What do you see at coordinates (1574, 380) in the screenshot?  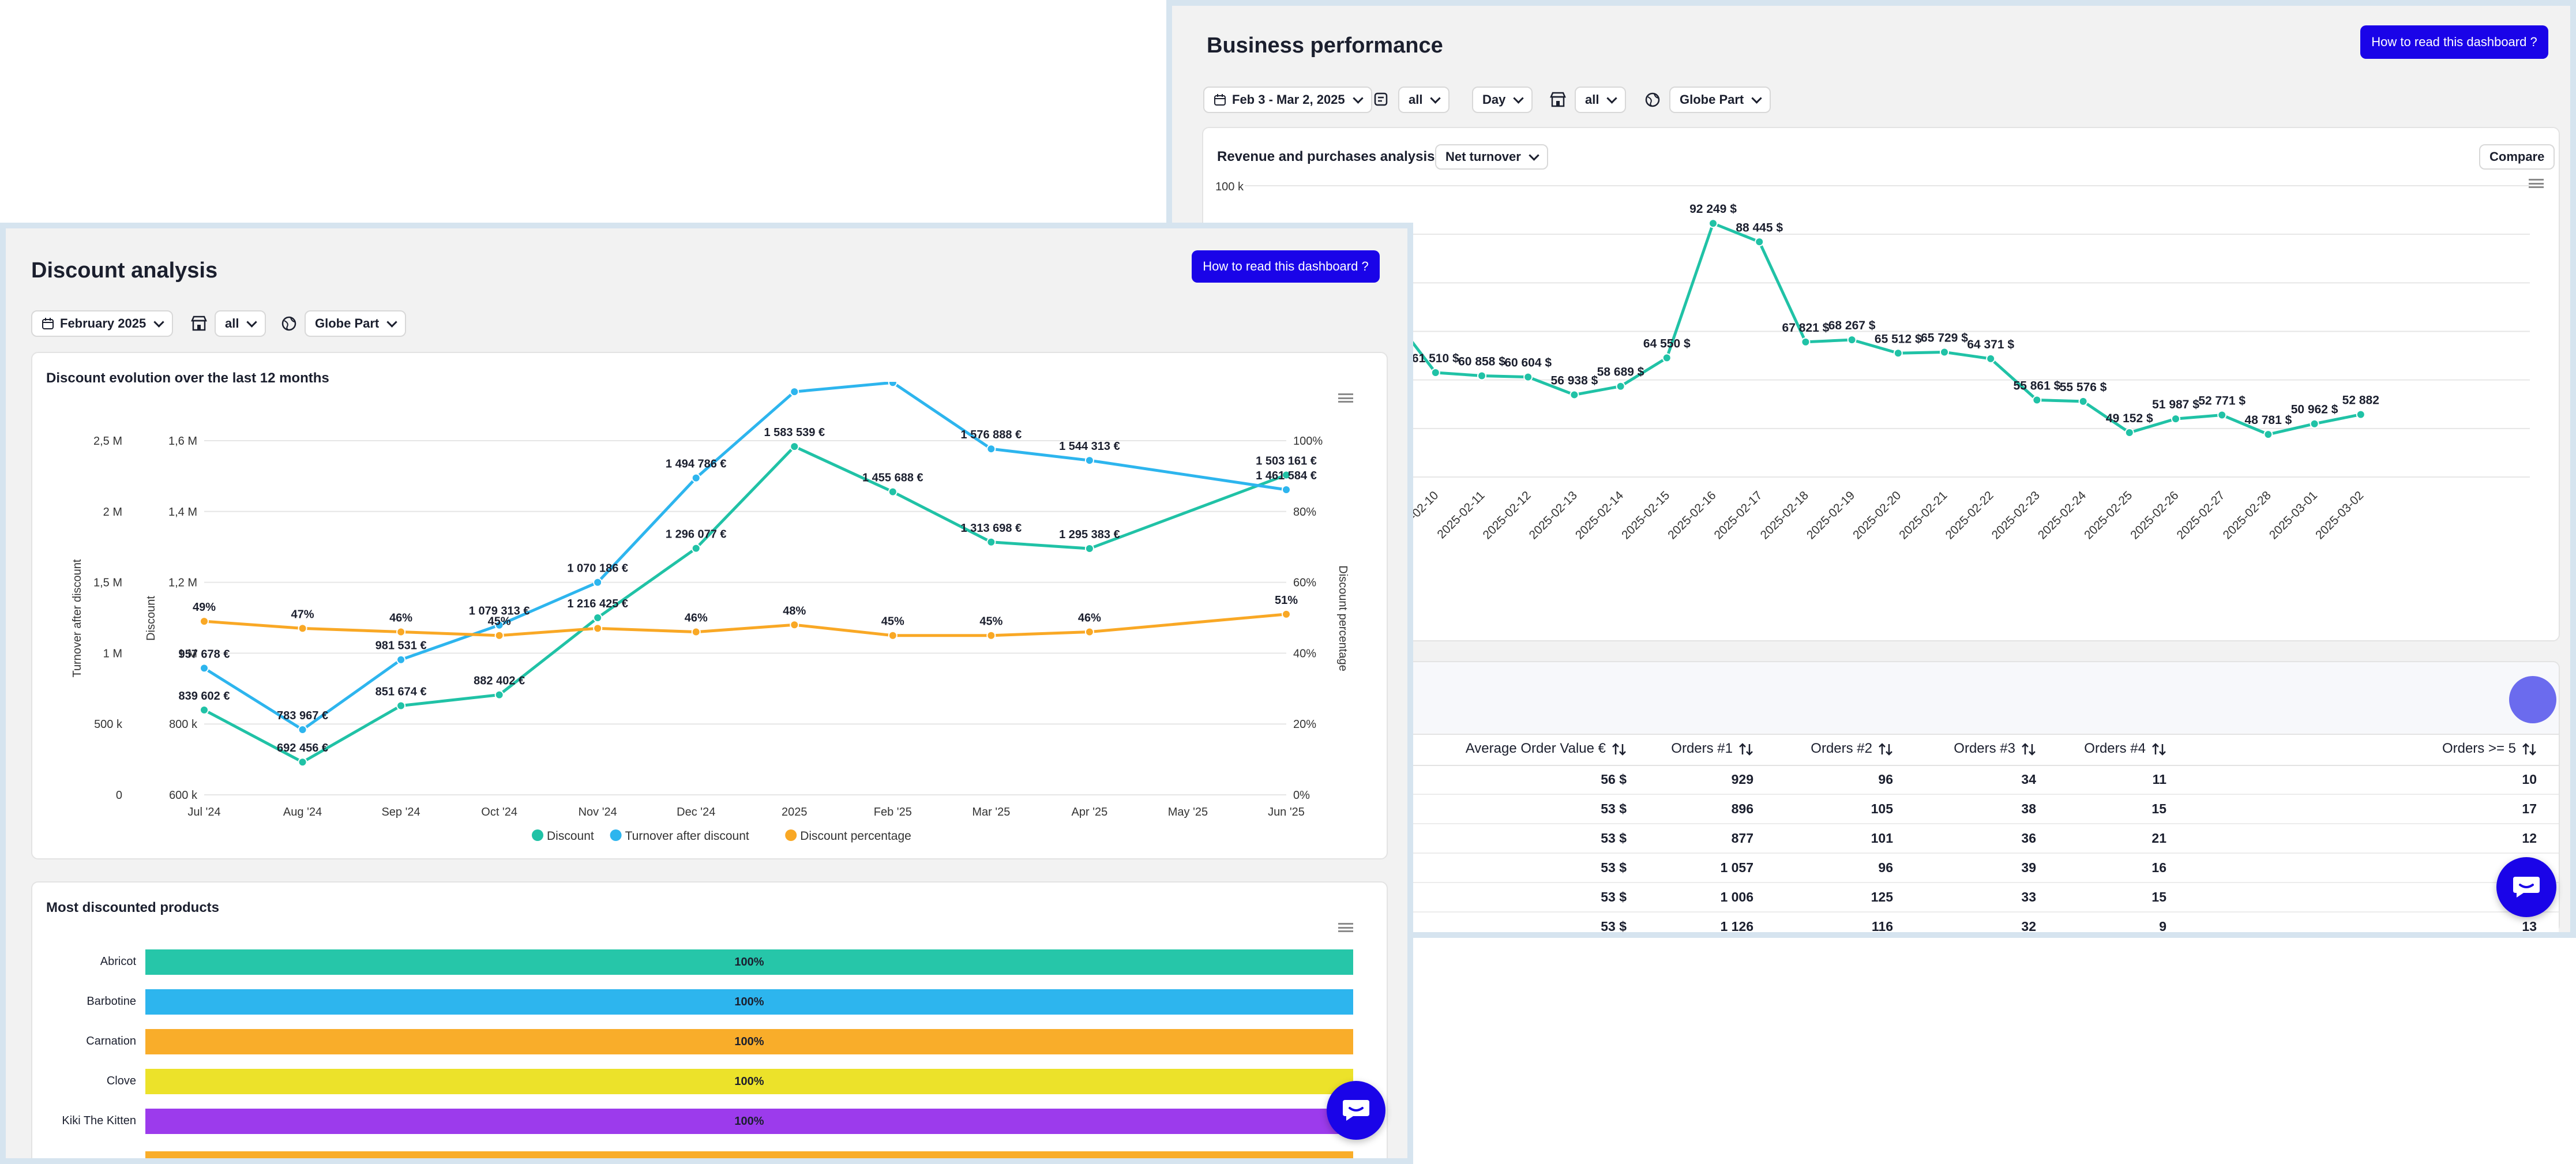 I see `revenue-data-label: 56 938 $` at bounding box center [1574, 380].